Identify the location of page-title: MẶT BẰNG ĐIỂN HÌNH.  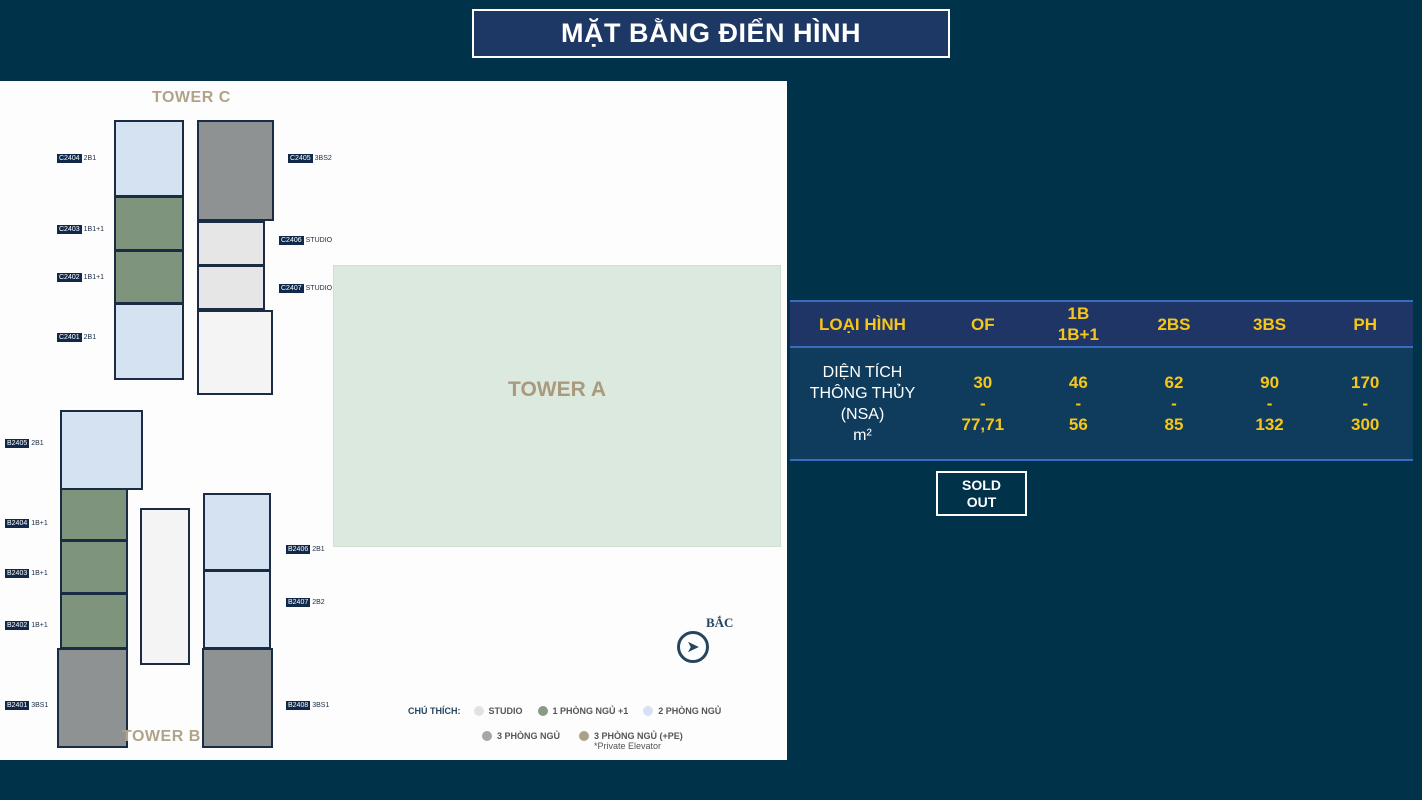
(711, 33).